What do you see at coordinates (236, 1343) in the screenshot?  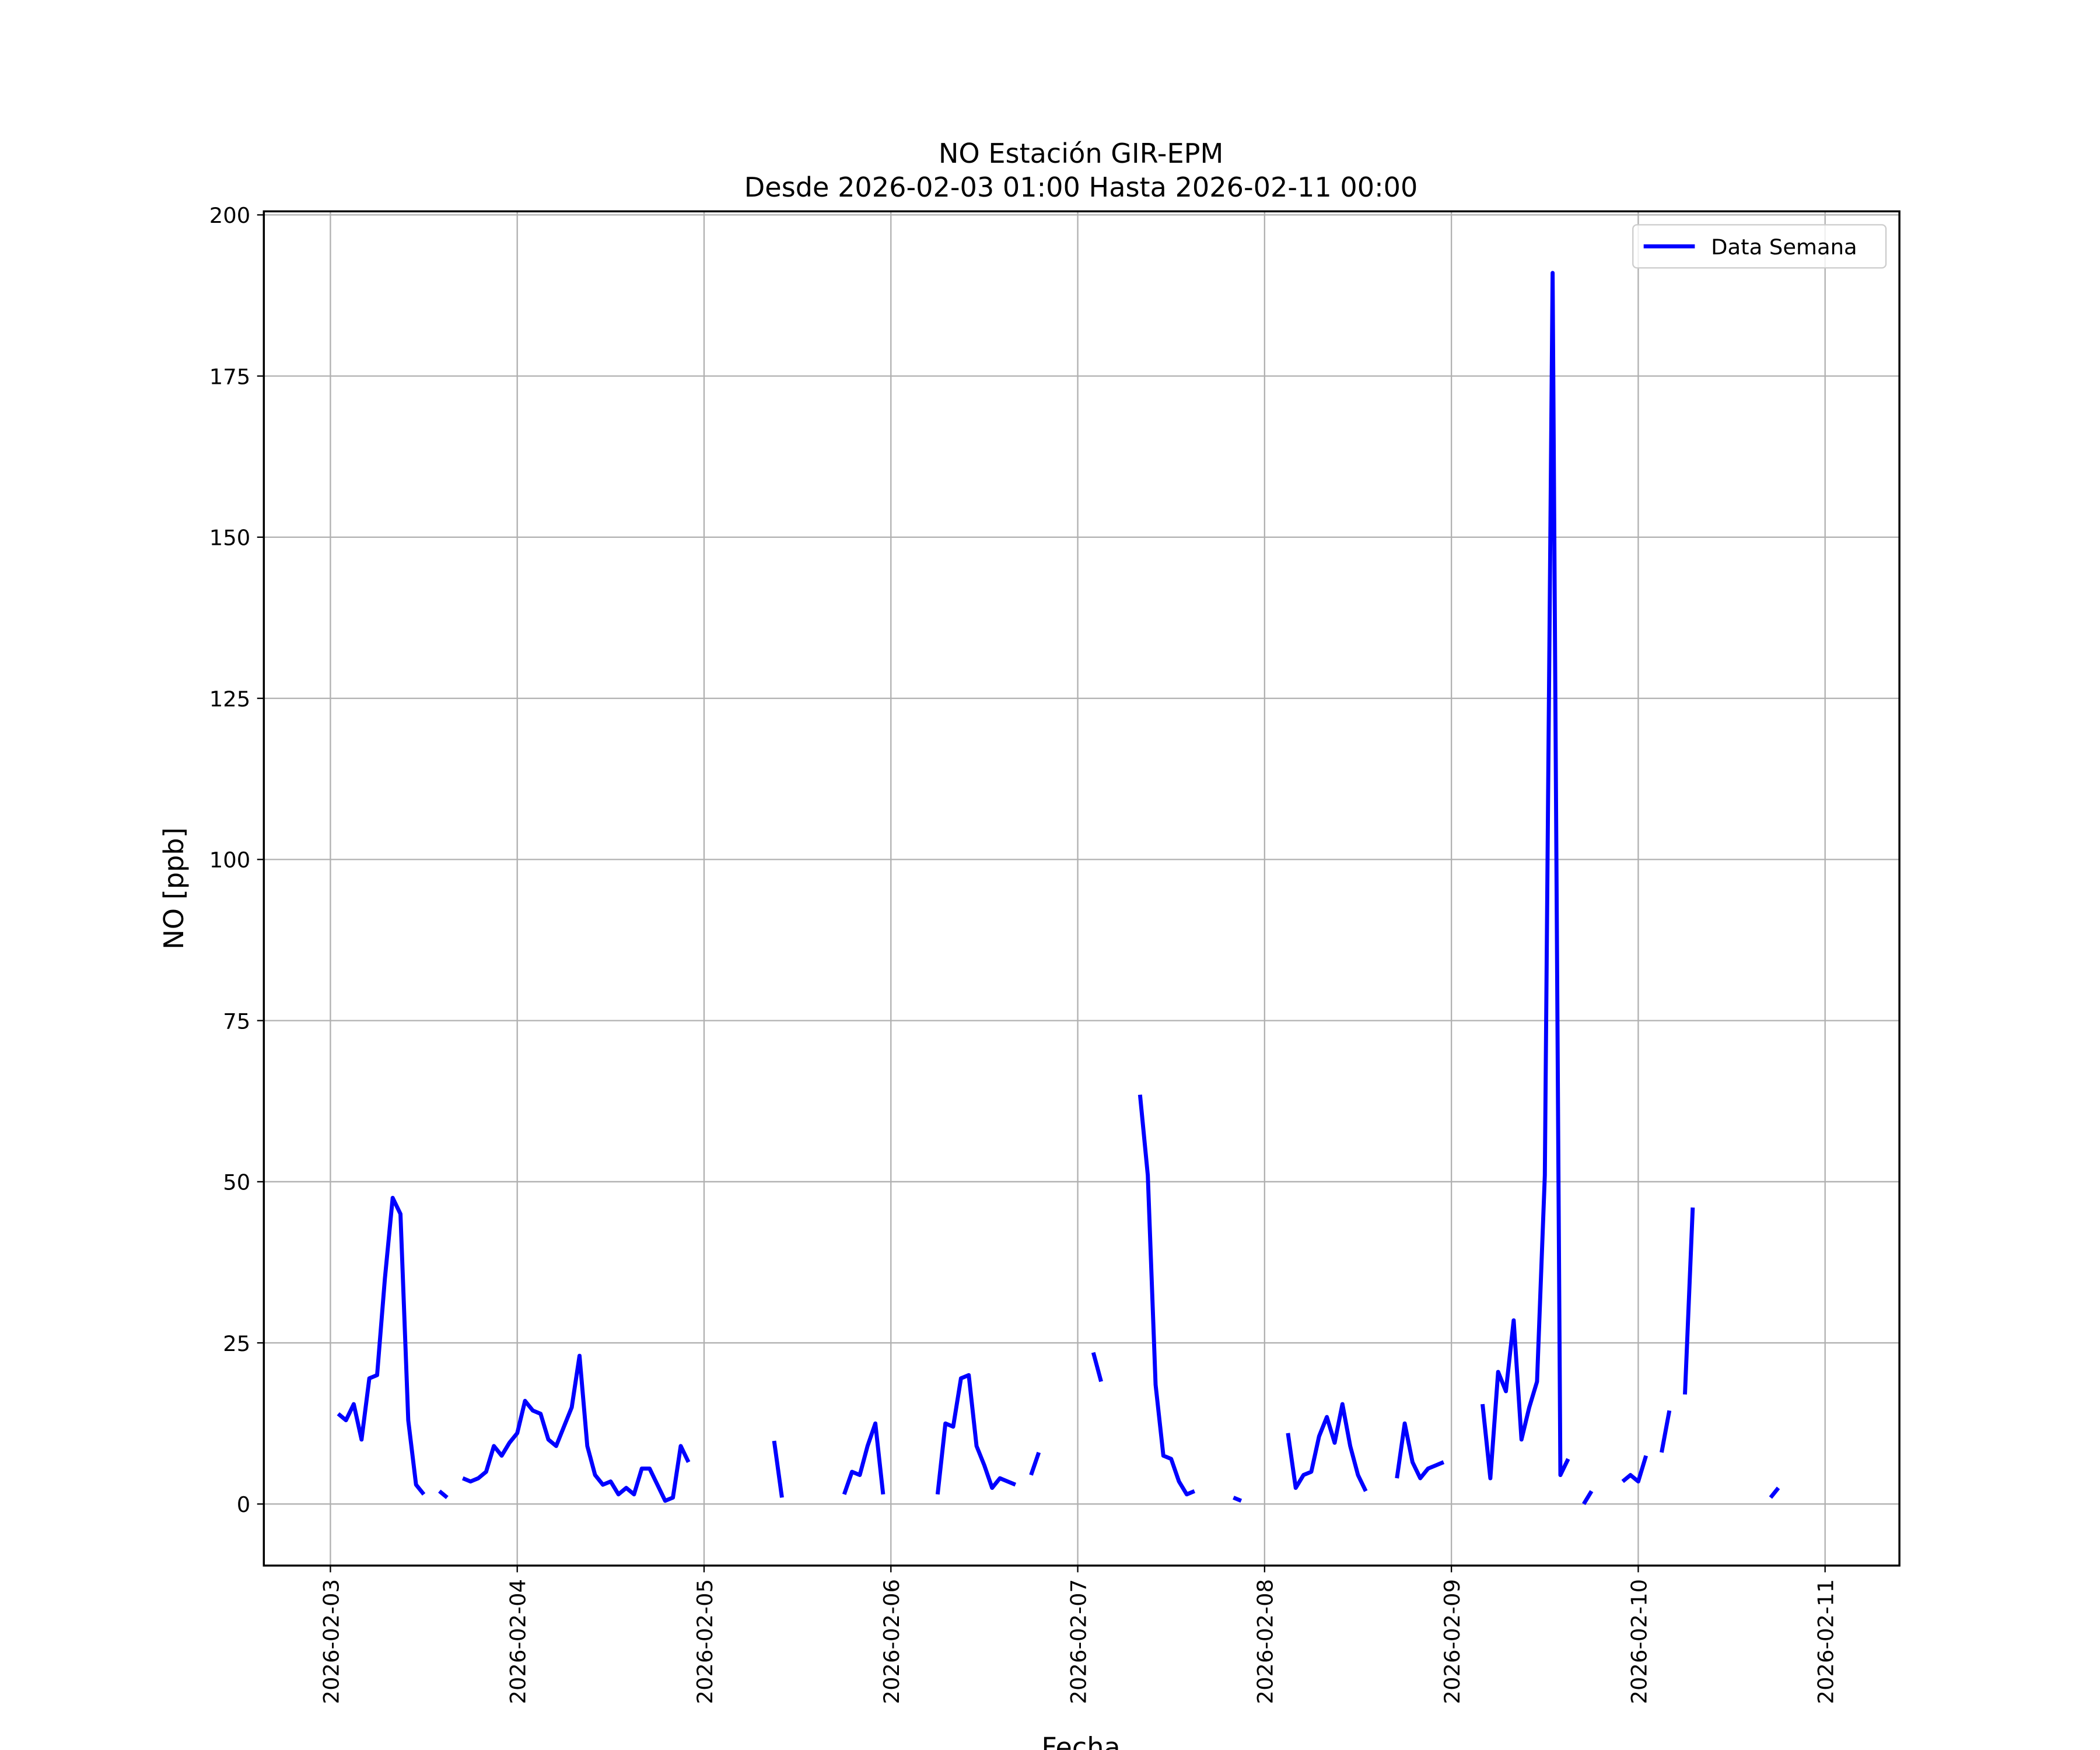 I see `y-tick-label: 25` at bounding box center [236, 1343].